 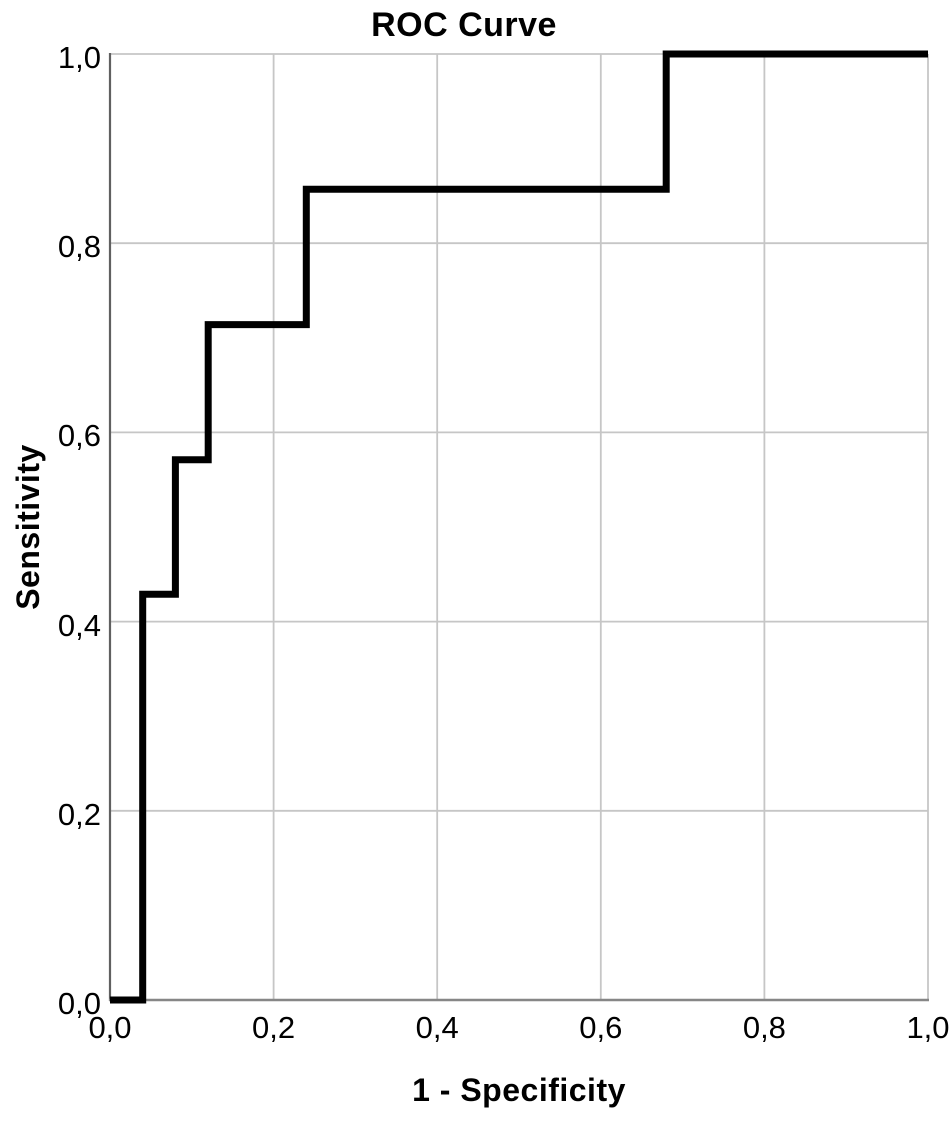 What do you see at coordinates (519, 1090) in the screenshot?
I see `x-axis-title: 1 - Specificity` at bounding box center [519, 1090].